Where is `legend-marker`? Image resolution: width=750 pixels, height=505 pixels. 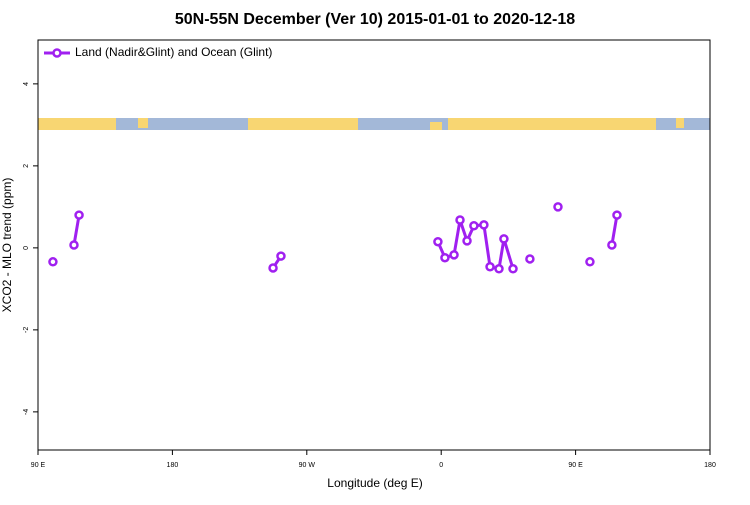 legend-marker is located at coordinates (57, 53).